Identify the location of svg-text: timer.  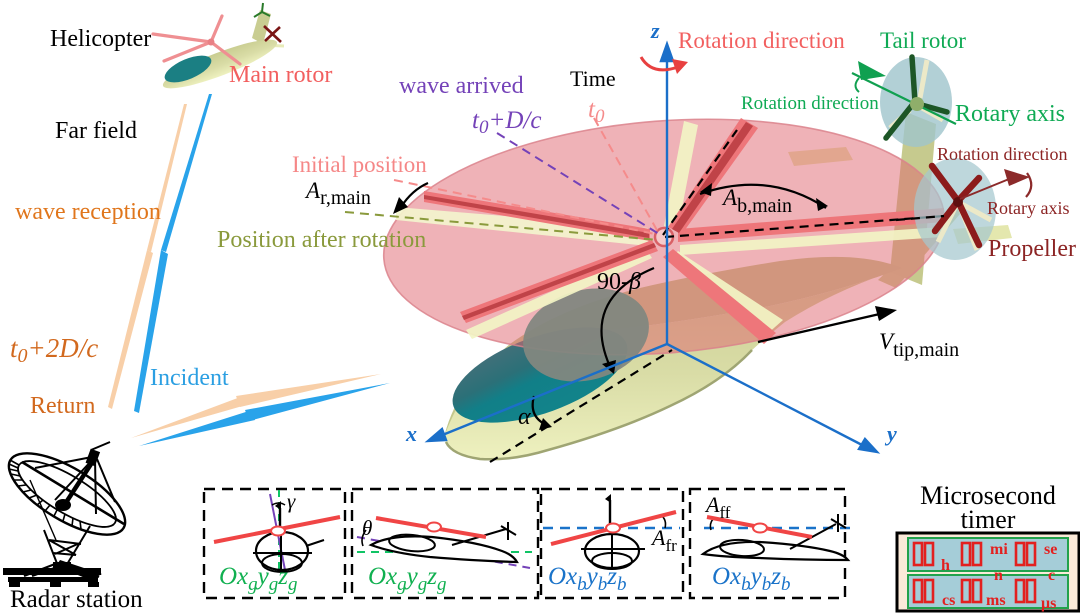
(988, 519).